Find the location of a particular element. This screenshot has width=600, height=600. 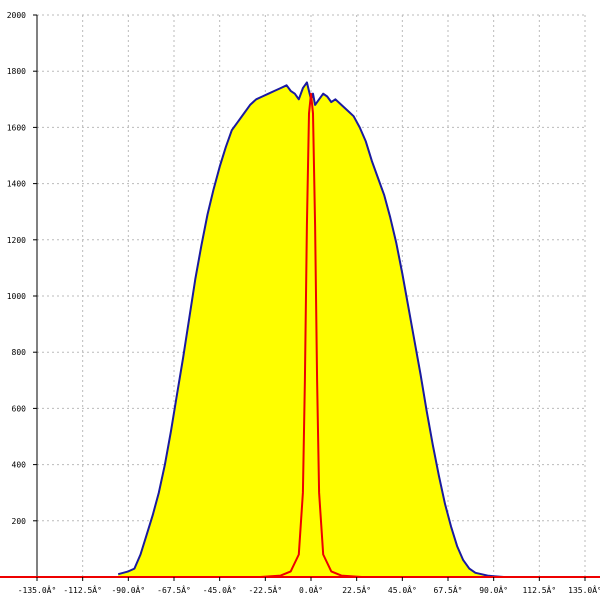

y-tick-label: 1800 is located at coordinates (16, 71).